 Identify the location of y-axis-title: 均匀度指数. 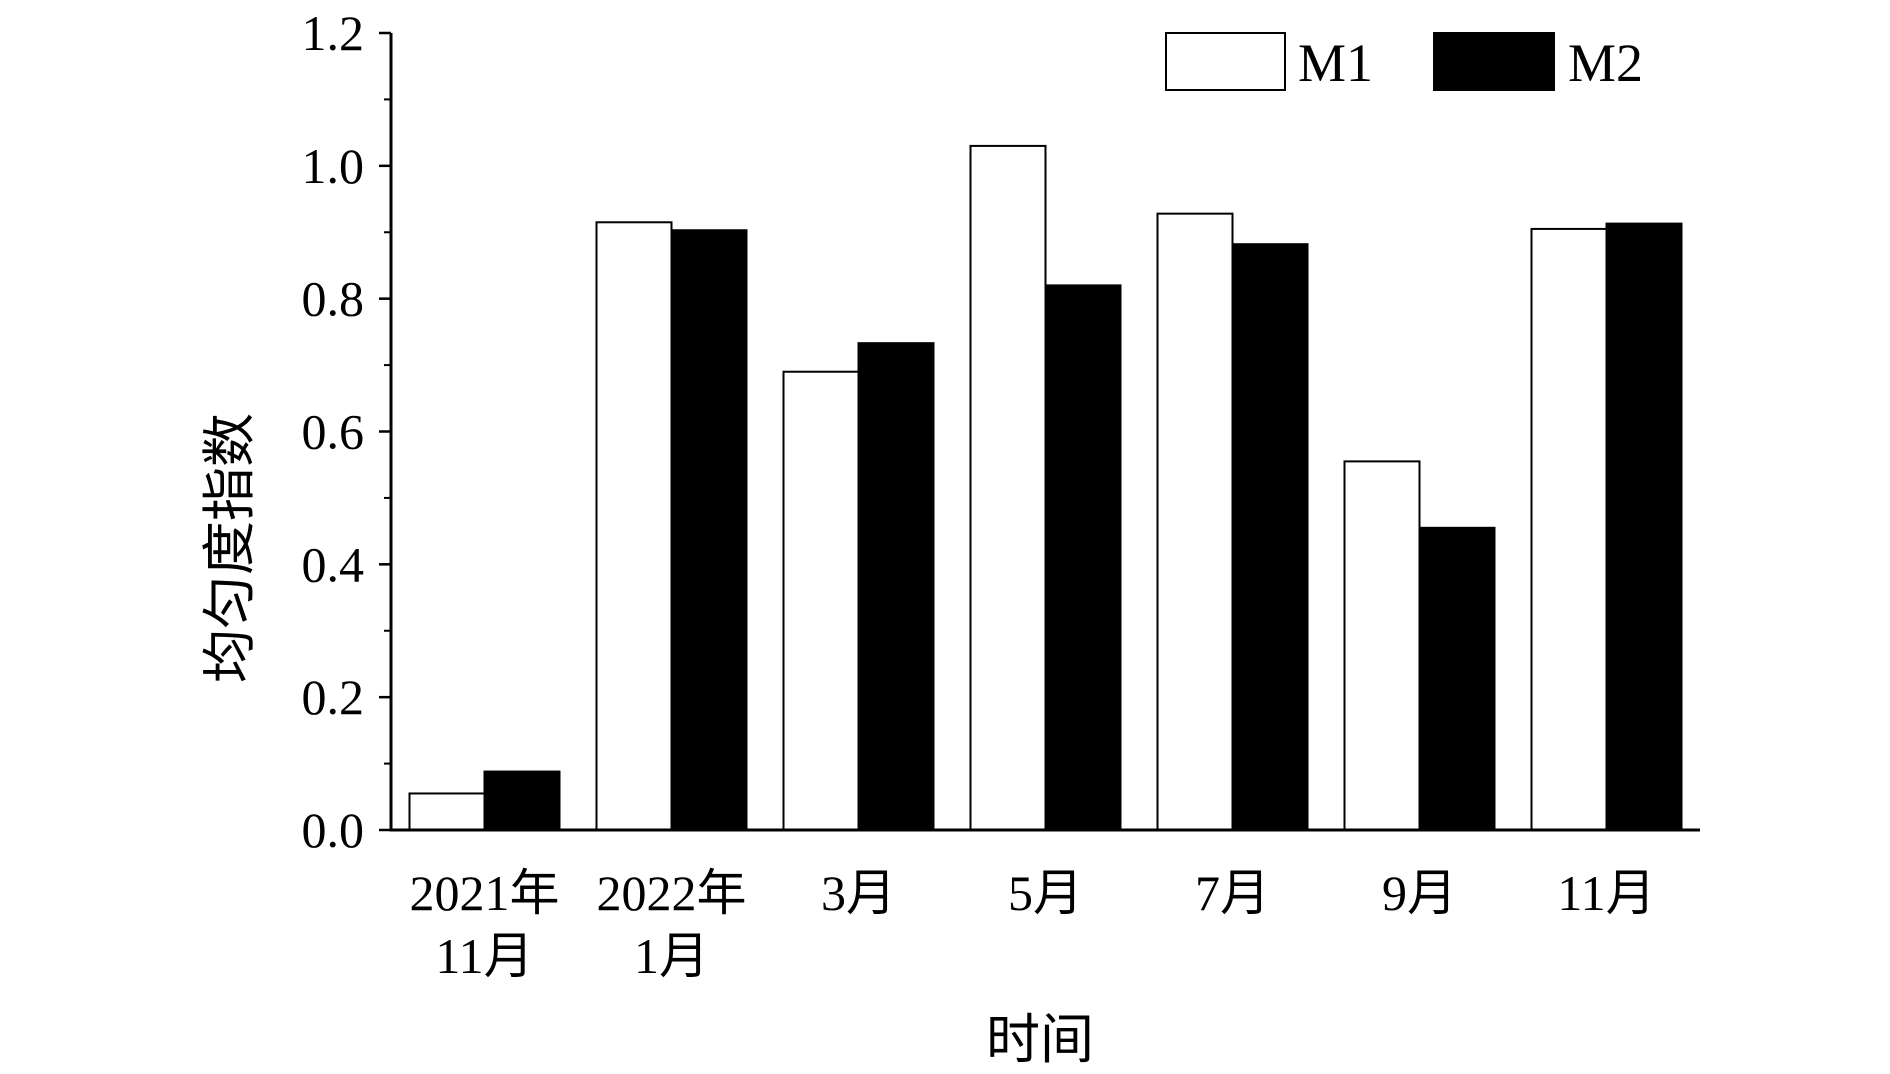
(230, 548).